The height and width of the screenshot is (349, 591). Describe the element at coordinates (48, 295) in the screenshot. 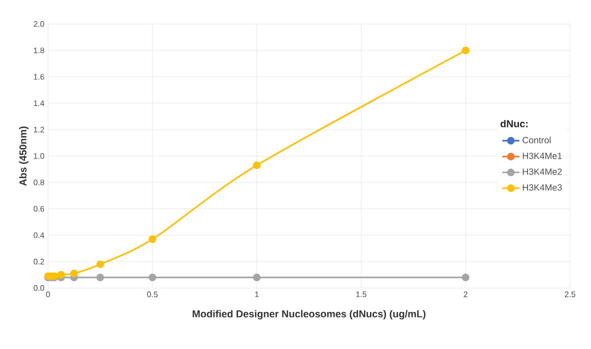

I see `x-tick-label: 0` at that location.